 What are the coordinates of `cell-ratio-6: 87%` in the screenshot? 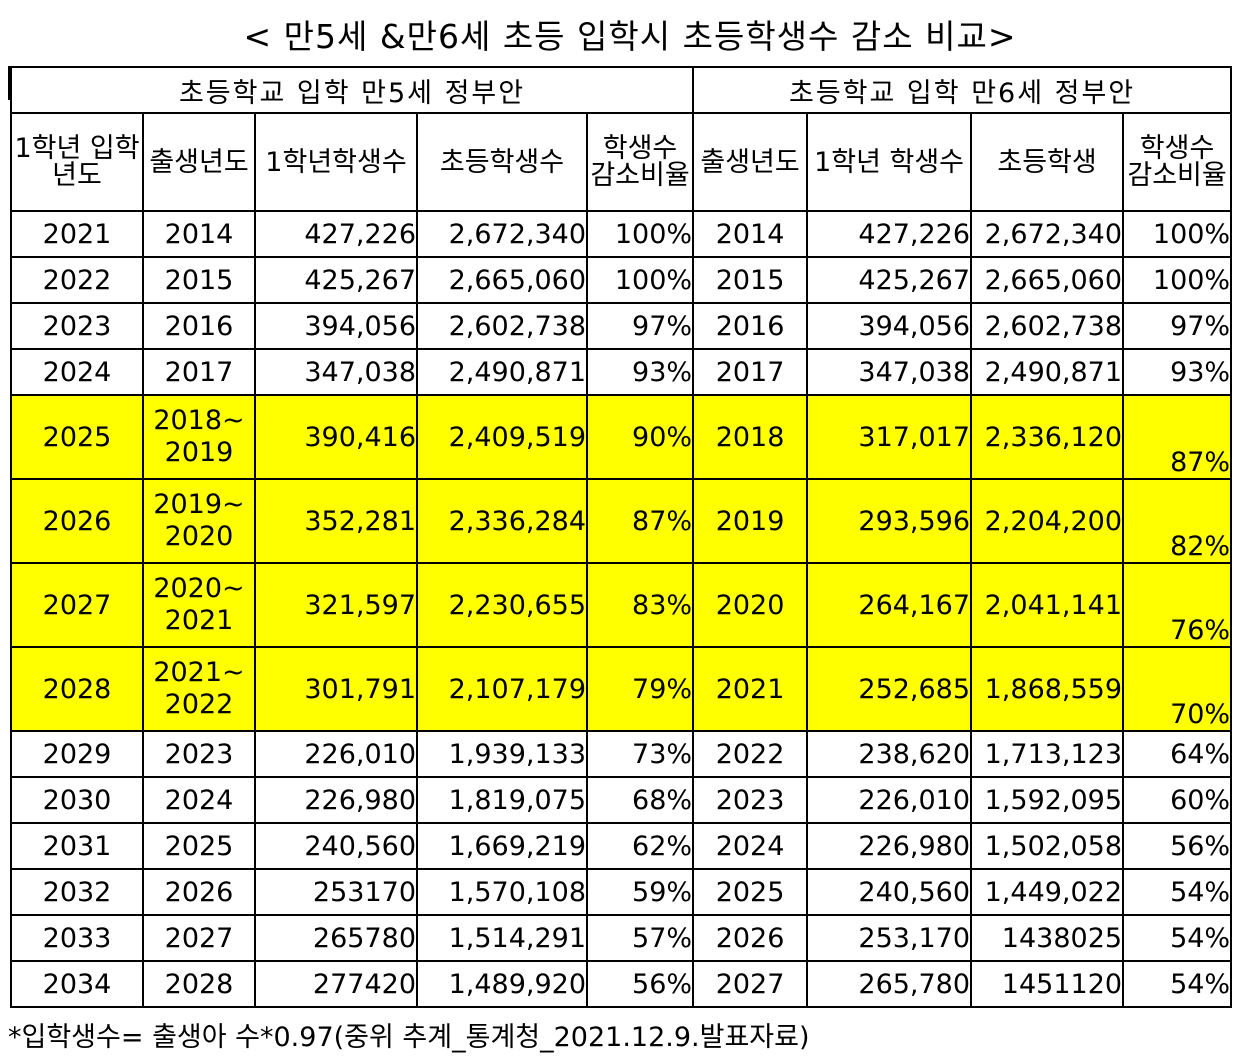 It's located at (1177, 437).